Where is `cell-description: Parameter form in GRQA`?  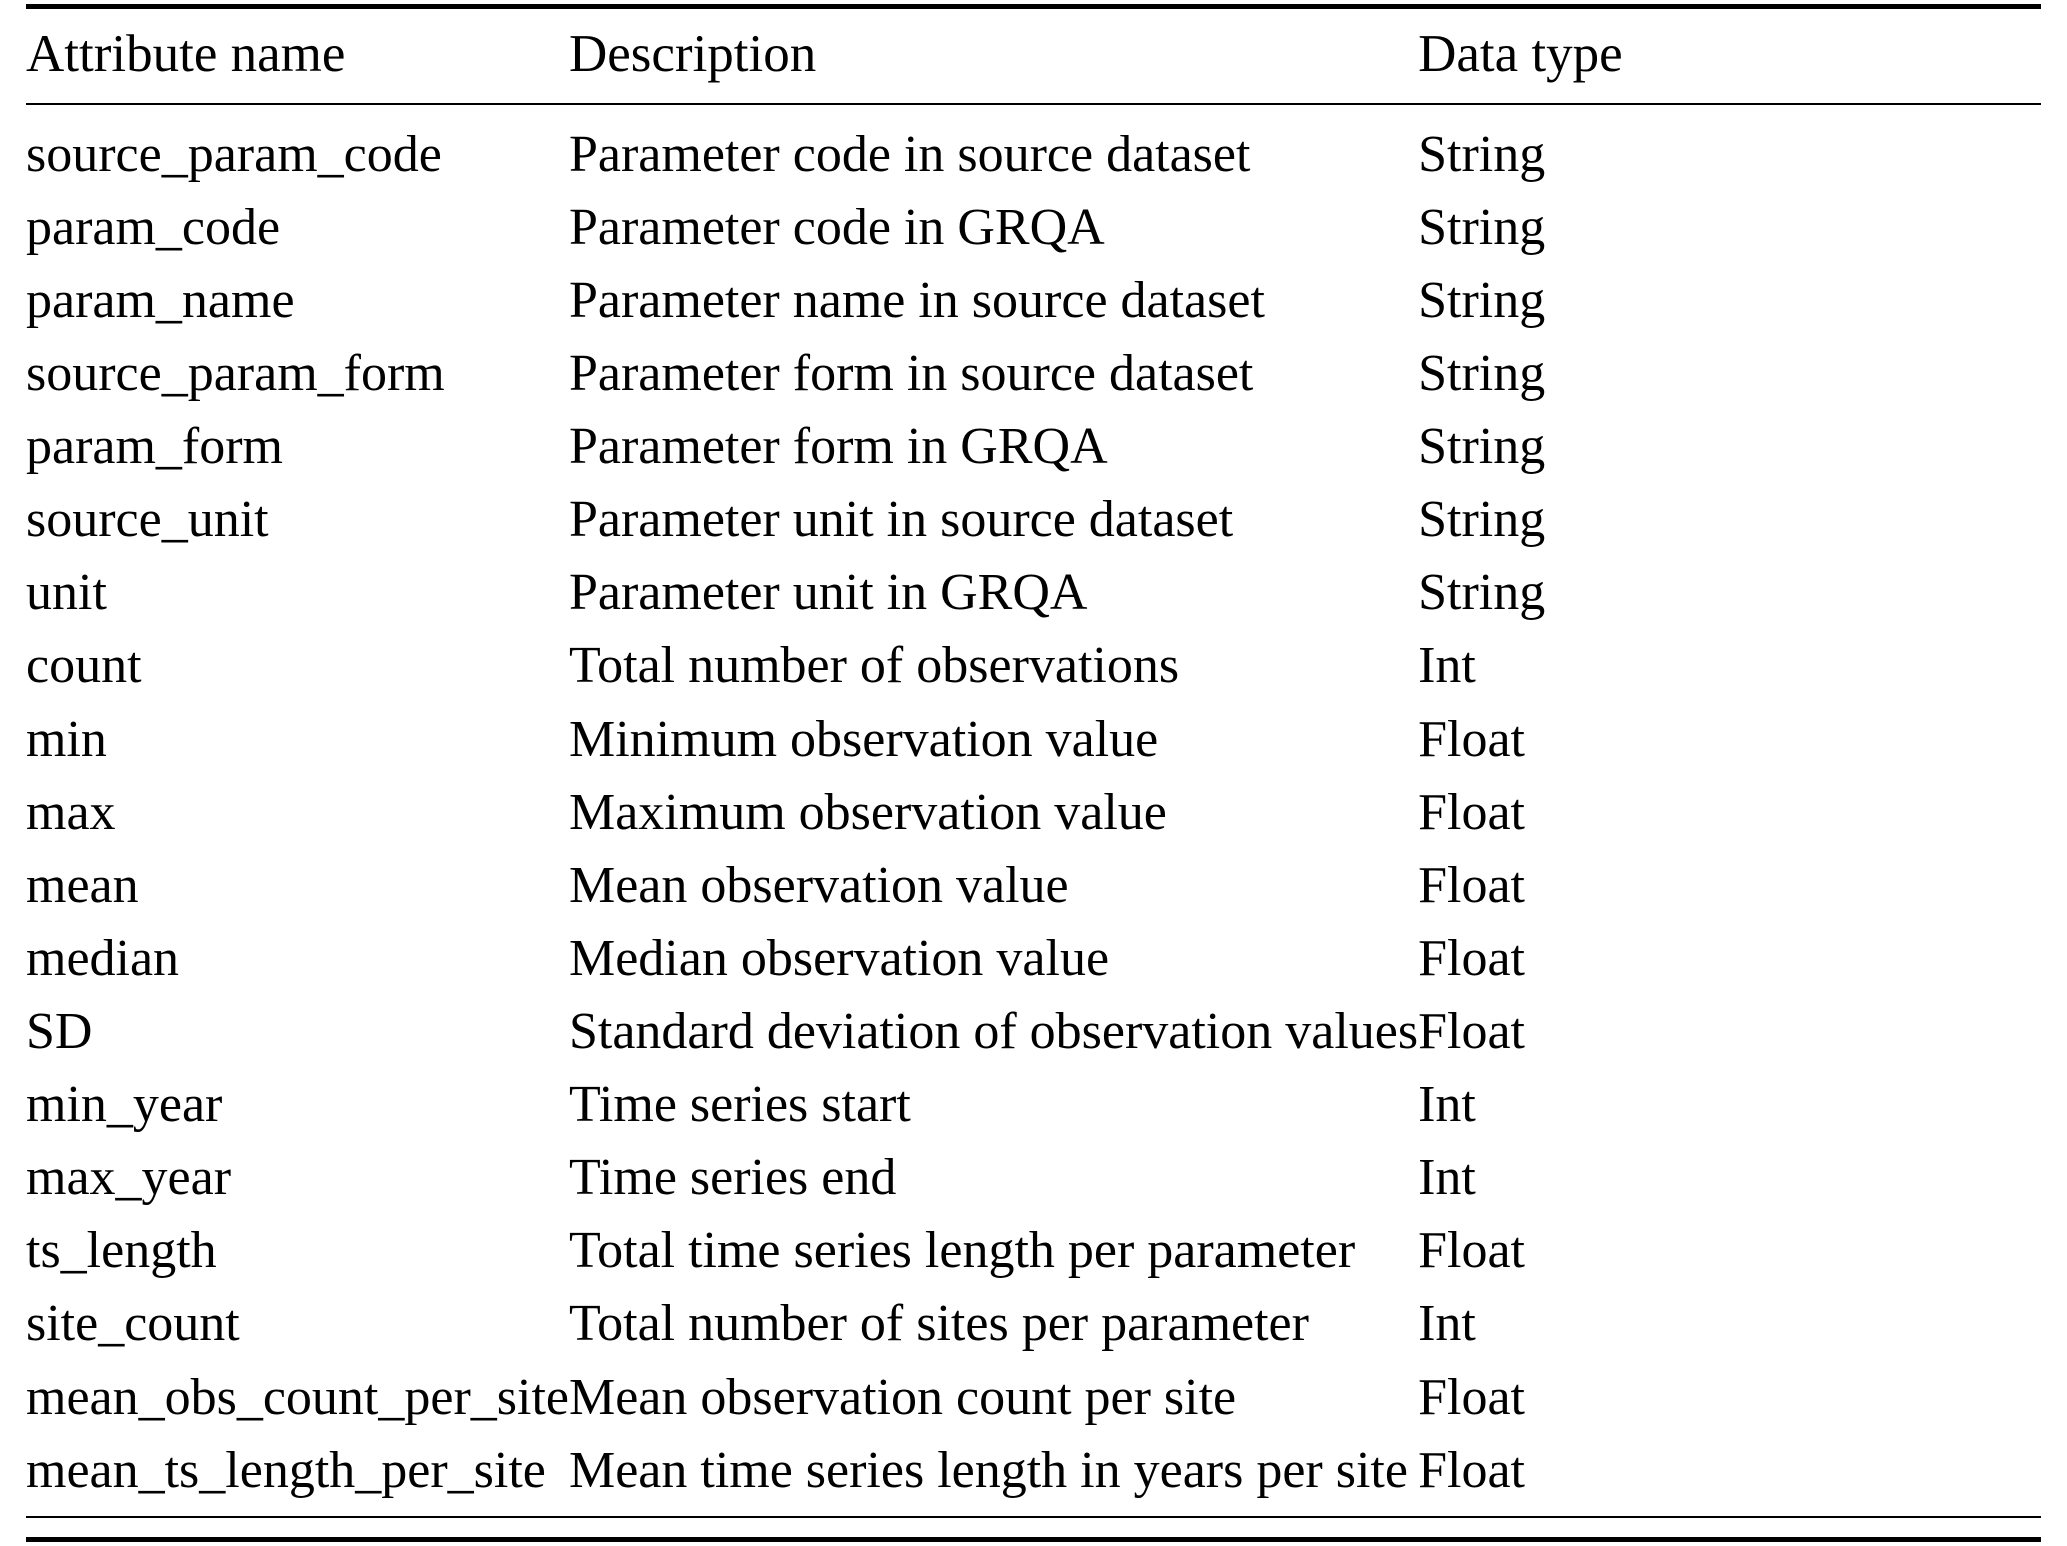 cell-description: Parameter form in GRQA is located at coordinates (838, 447).